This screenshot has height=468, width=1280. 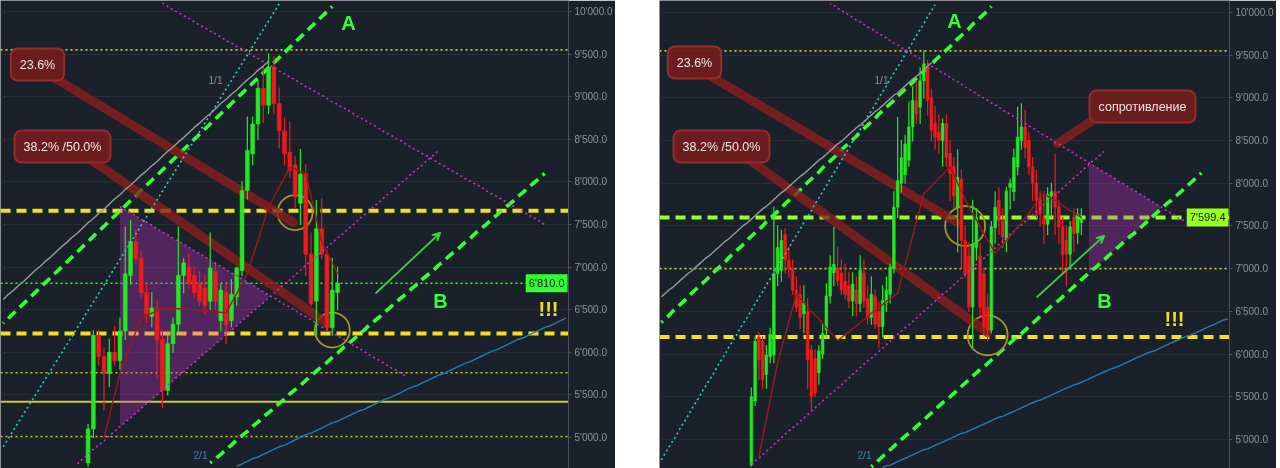 I want to click on annotation: сопротивление, so click(x=1142, y=106).